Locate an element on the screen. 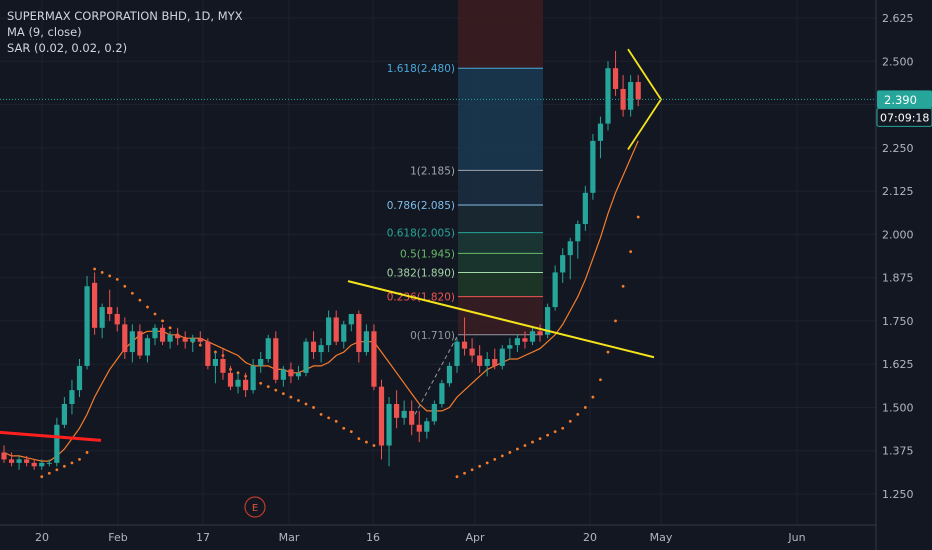 The width and height of the screenshot is (932, 550). y-tick-label: 1.250 is located at coordinates (898, 494).